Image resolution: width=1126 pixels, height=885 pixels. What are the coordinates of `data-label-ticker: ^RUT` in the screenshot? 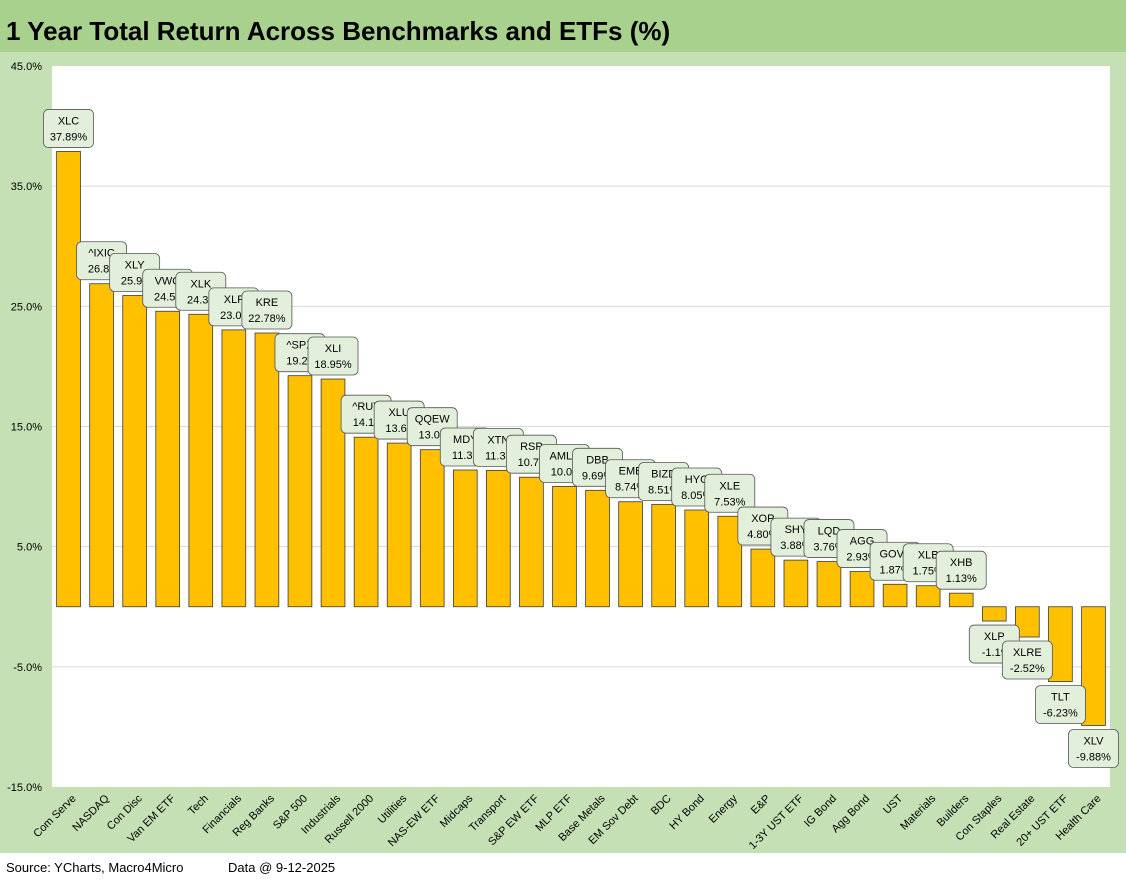 It's located at (366, 407).